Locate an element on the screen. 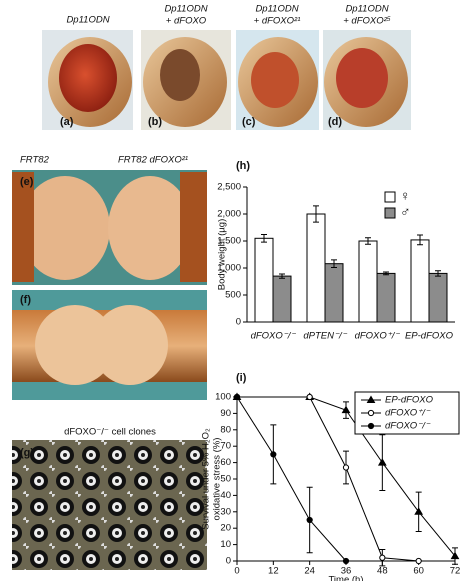 Image resolution: width=474 pixels, height=581 pixels. panel-label: (g) is located at coordinates (27, 453).